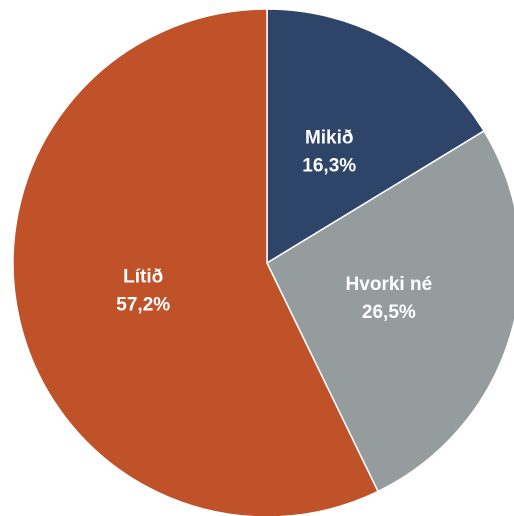 Image resolution: width=514 pixels, height=516 pixels. I want to click on slice-value-label: 26,5%, so click(389, 312).